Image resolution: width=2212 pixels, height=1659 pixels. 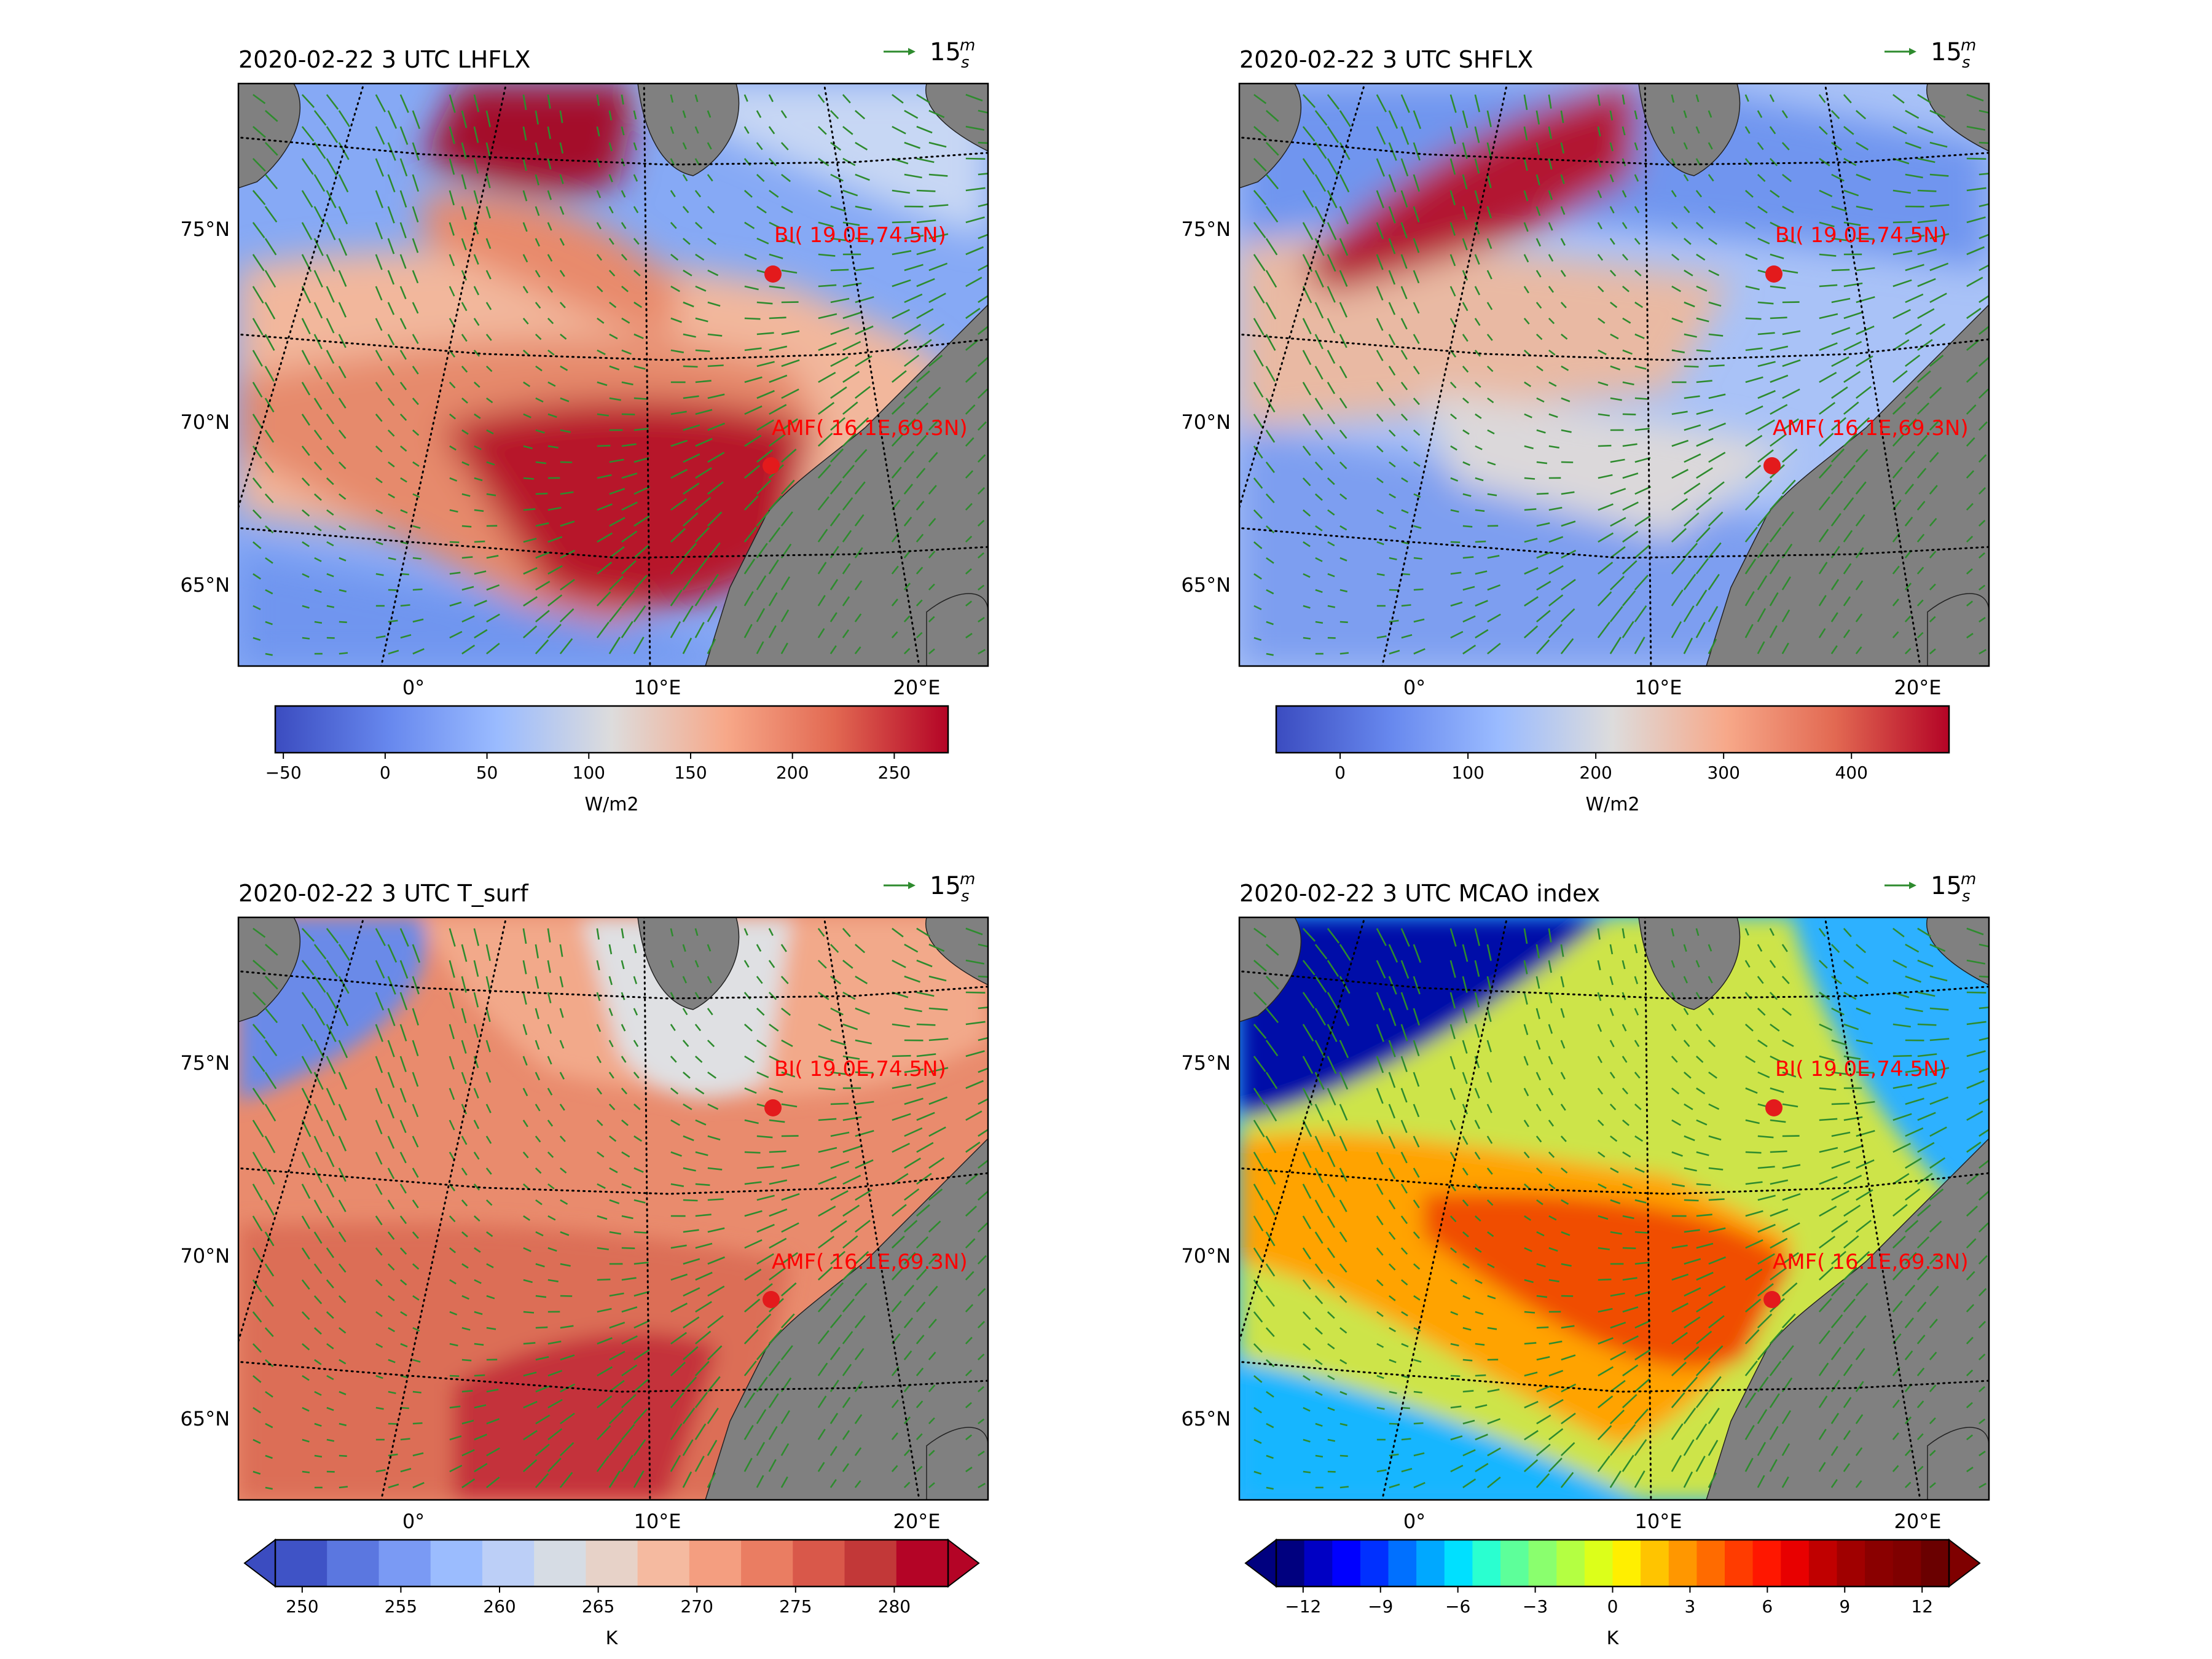 I want to click on colorbar: −50 0 50 100 150 200 250 W/m2, so click(x=607, y=760).